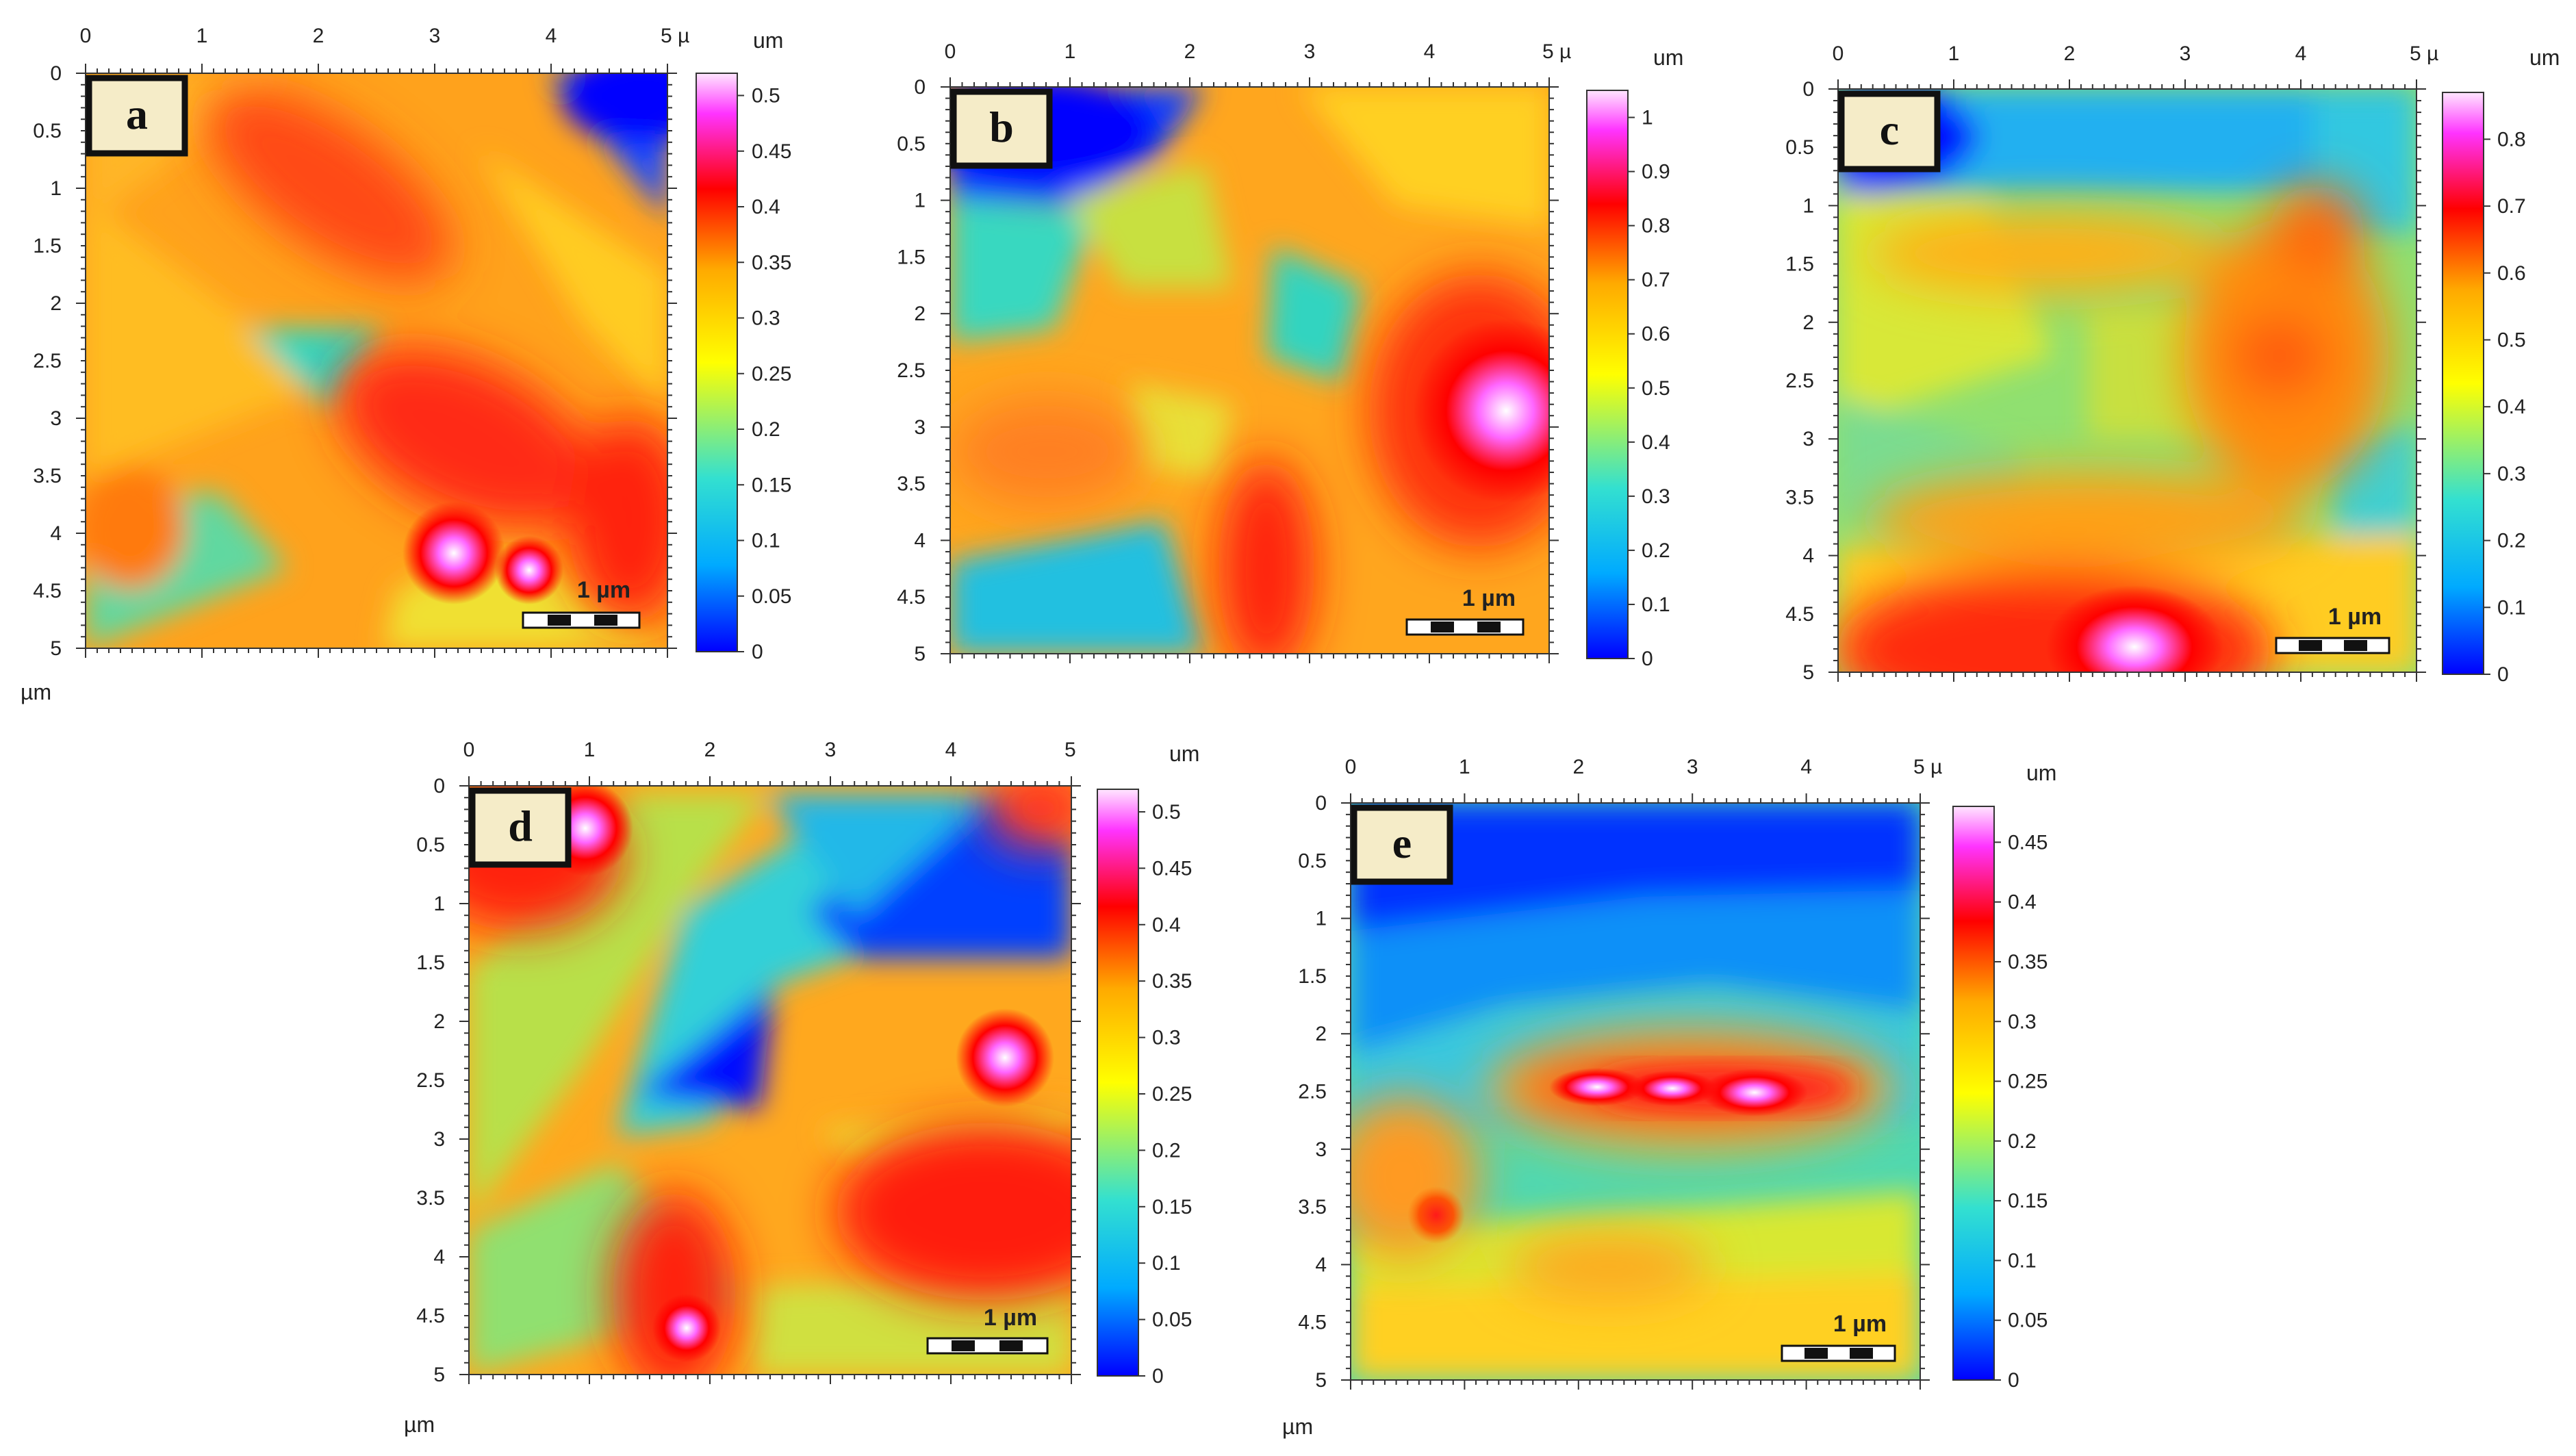  Describe the element at coordinates (911, 597) in the screenshot. I see `y-tick-label: 4.5` at that location.